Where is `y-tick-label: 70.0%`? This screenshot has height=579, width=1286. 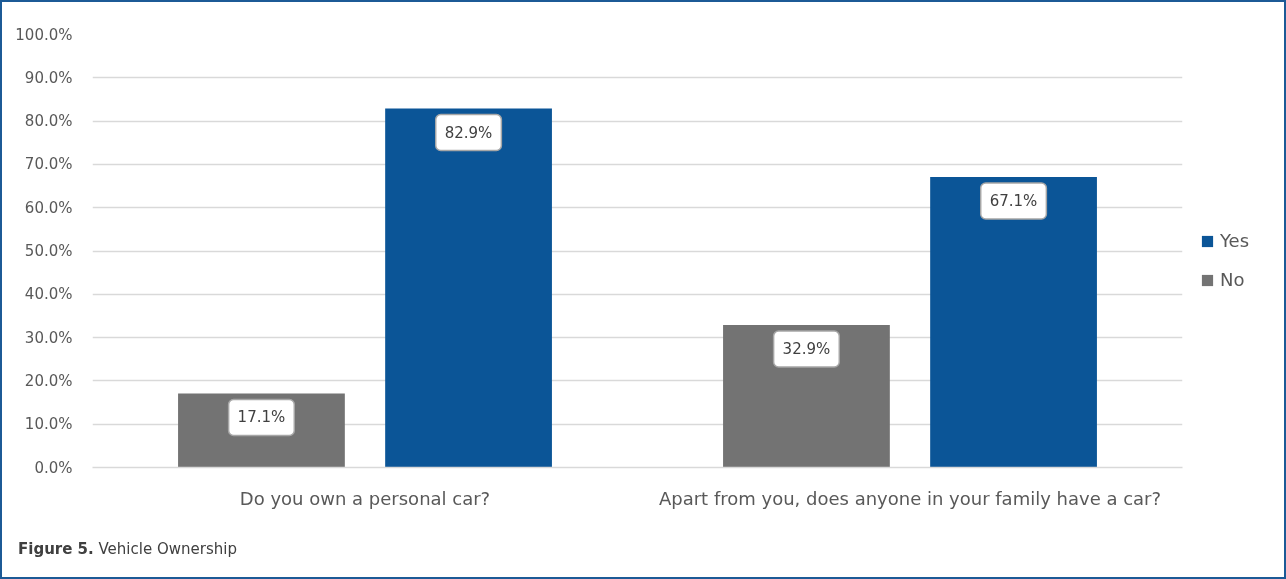 y-tick-label: 70.0% is located at coordinates (48, 164).